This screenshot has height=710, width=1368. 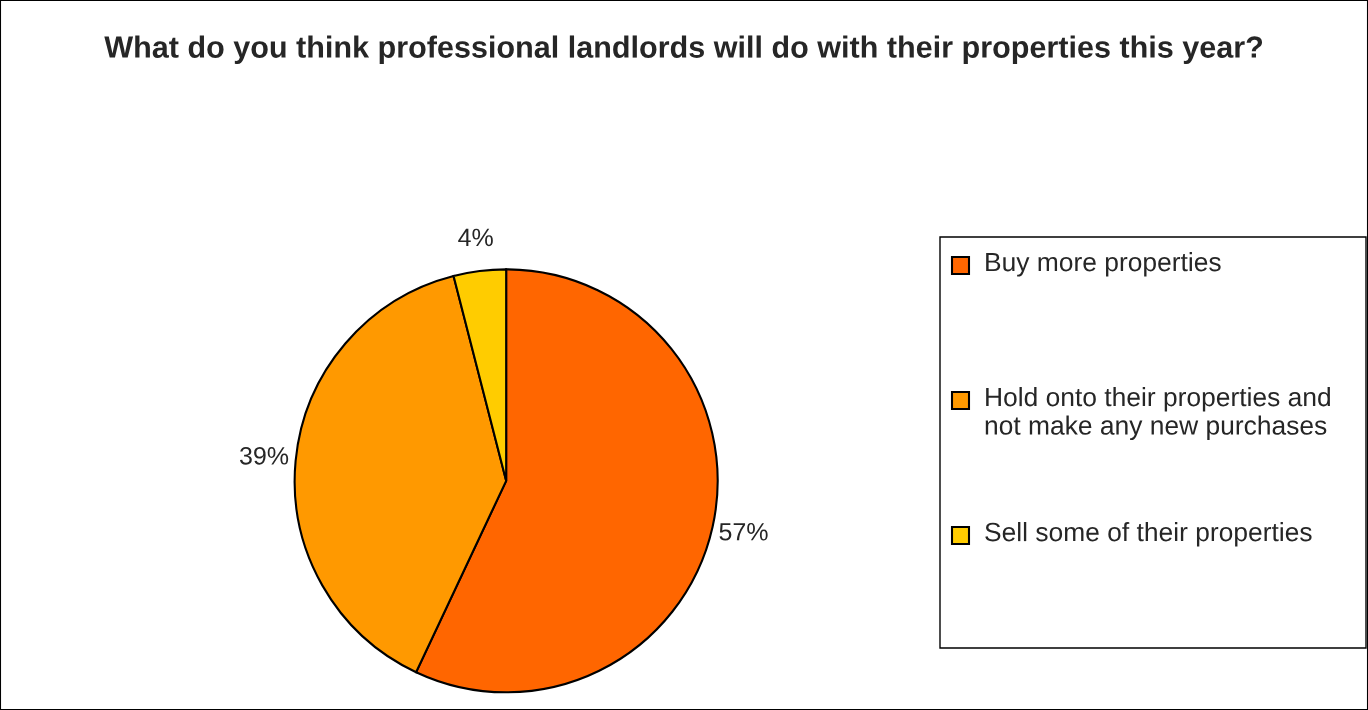 What do you see at coordinates (743, 532) in the screenshot?
I see `data-label: 57%` at bounding box center [743, 532].